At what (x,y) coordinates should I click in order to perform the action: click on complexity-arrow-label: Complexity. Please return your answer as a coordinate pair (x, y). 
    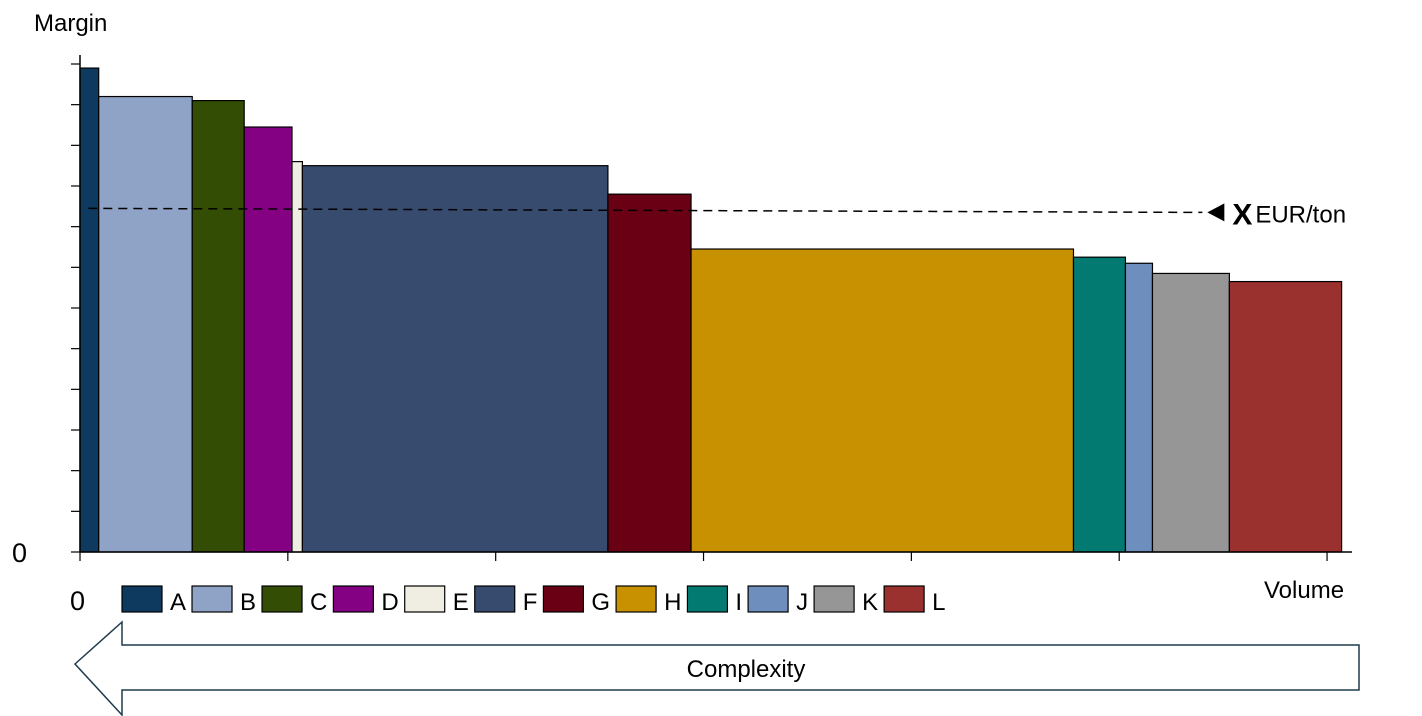
    Looking at the image, I should click on (746, 669).